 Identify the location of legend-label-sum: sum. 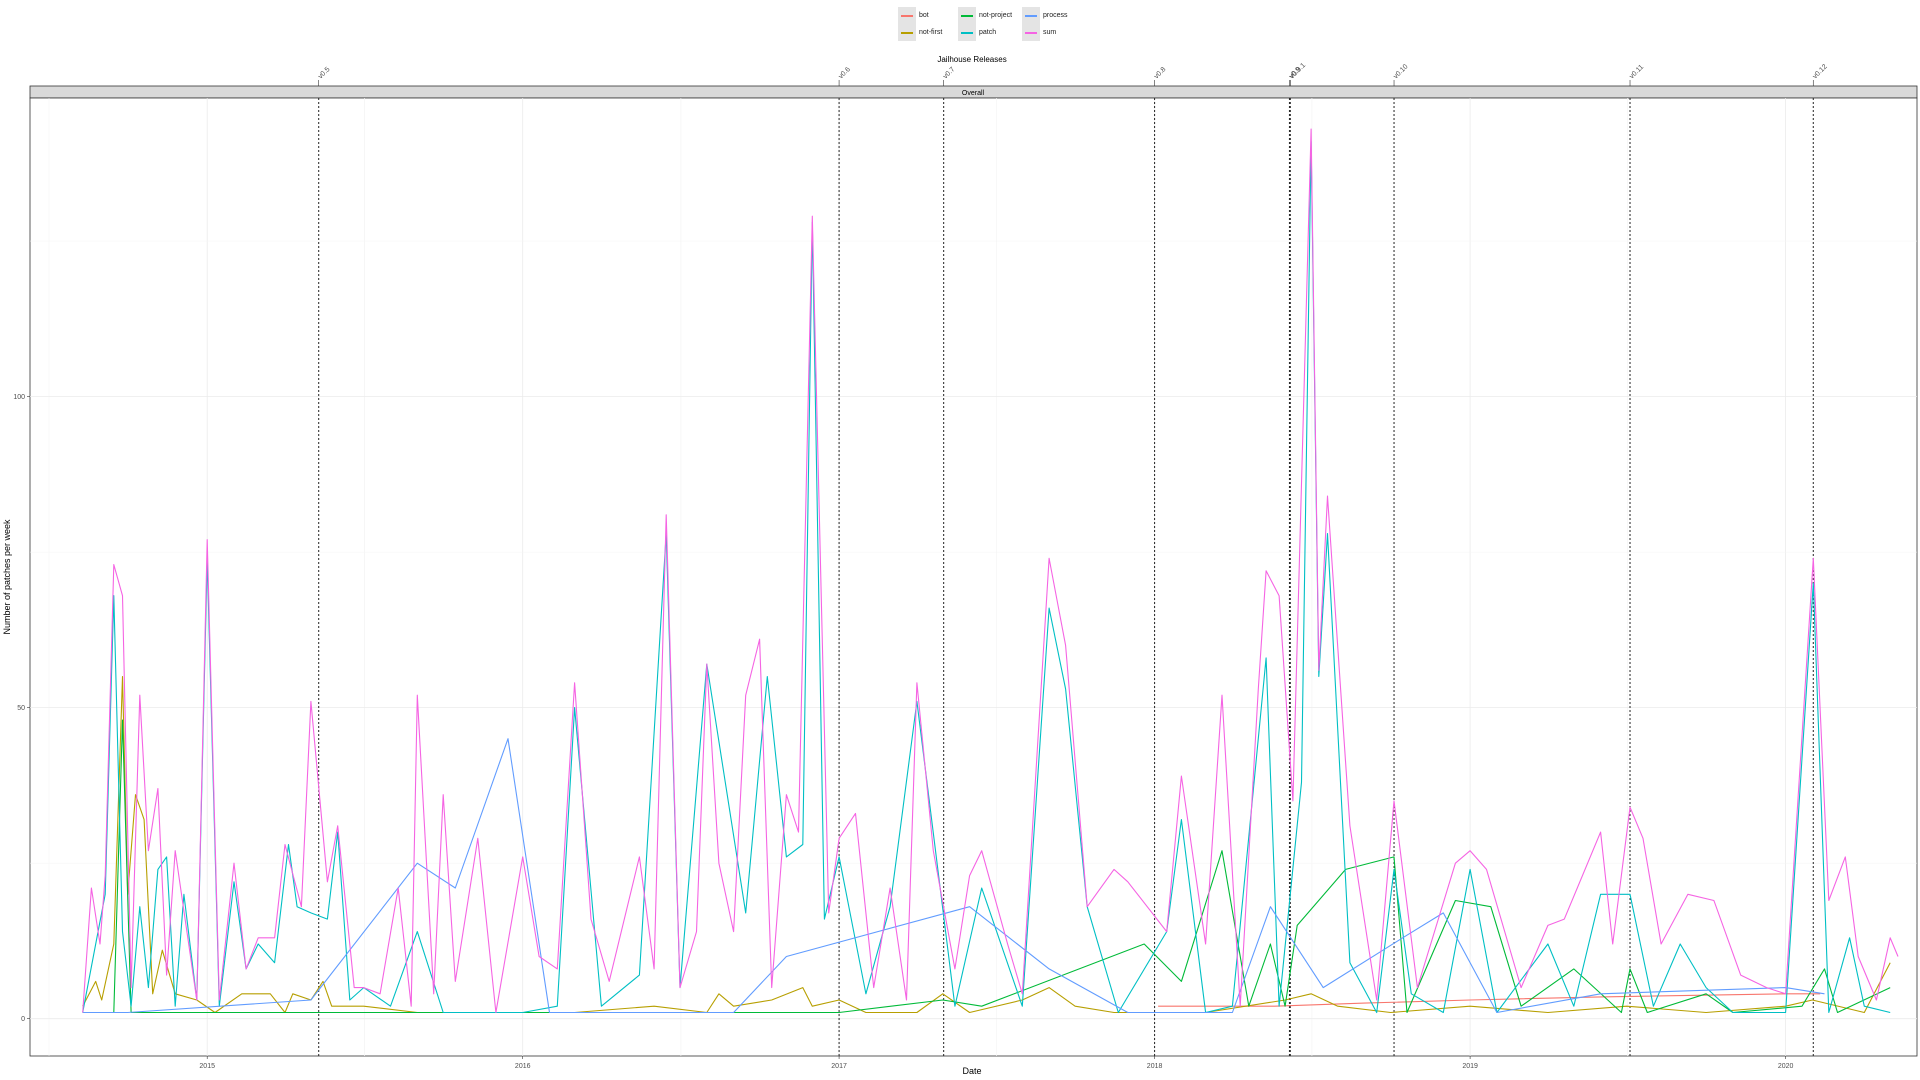
(1050, 32).